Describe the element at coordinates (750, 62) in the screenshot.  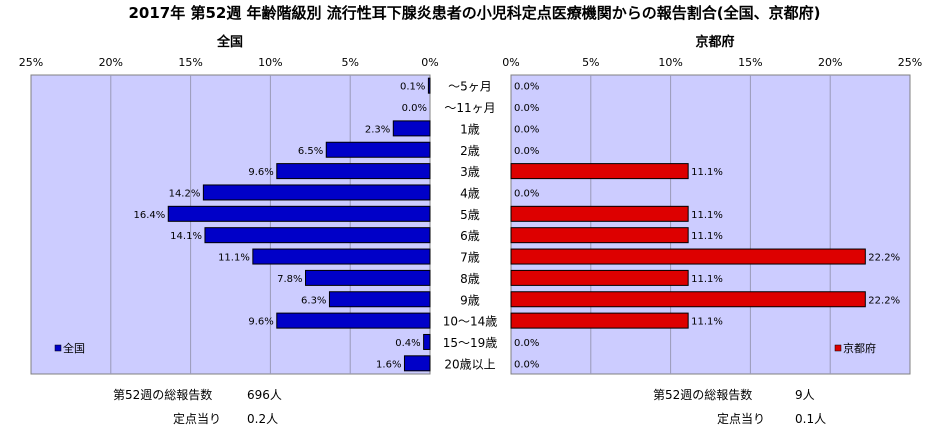
I see `kyoto-tick-label: 15%` at that location.